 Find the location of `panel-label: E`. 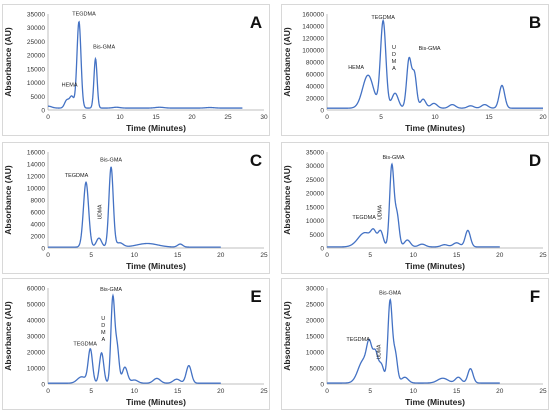

panel-label: E is located at coordinates (255, 296).